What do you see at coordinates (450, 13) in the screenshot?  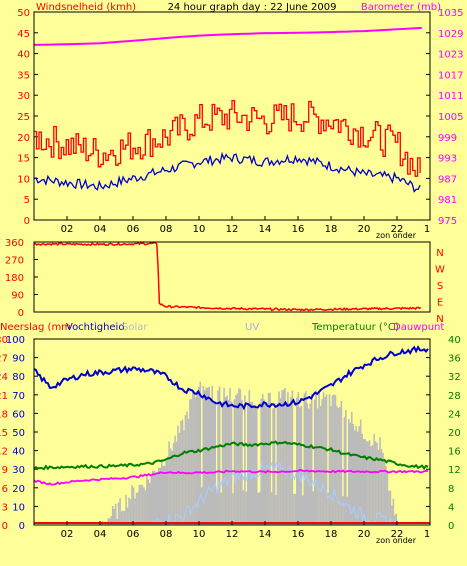 I see `y-tick-right-label: 1035` at bounding box center [450, 13].